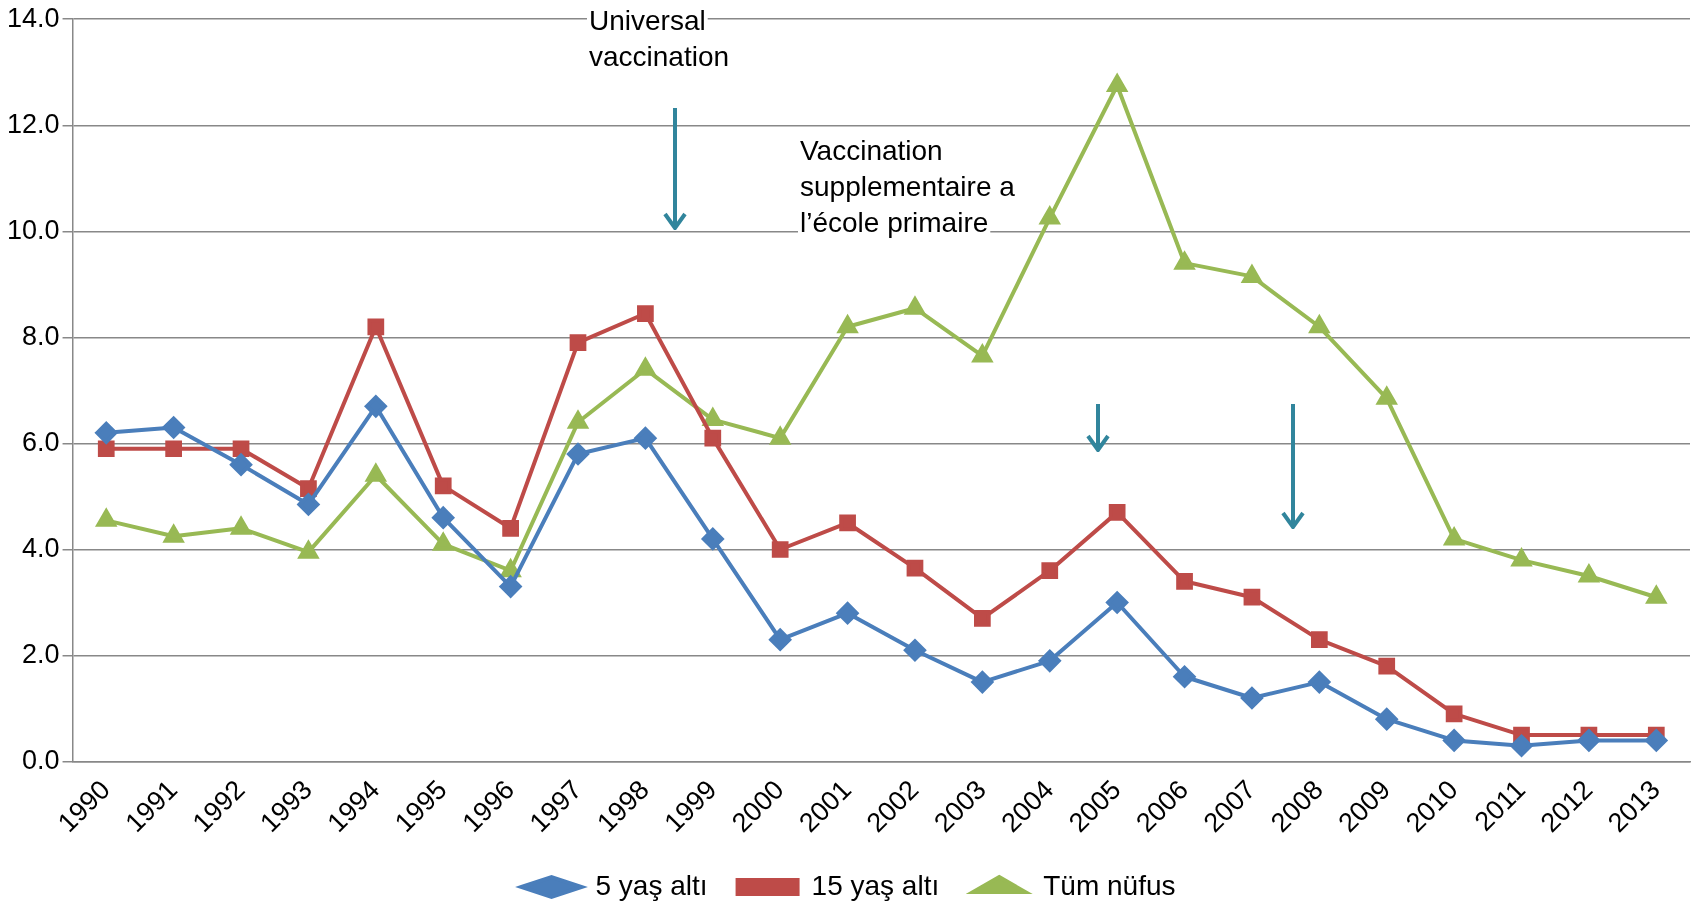 The width and height of the screenshot is (1703, 915). I want to click on annotation: Vaccination supplementaire a l’école primaire, so click(908, 186).